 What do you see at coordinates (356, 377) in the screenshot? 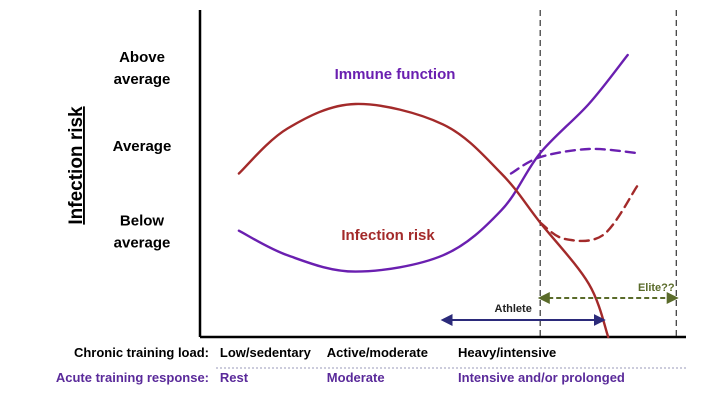
I see `x-tick-label: Moderate` at bounding box center [356, 377].